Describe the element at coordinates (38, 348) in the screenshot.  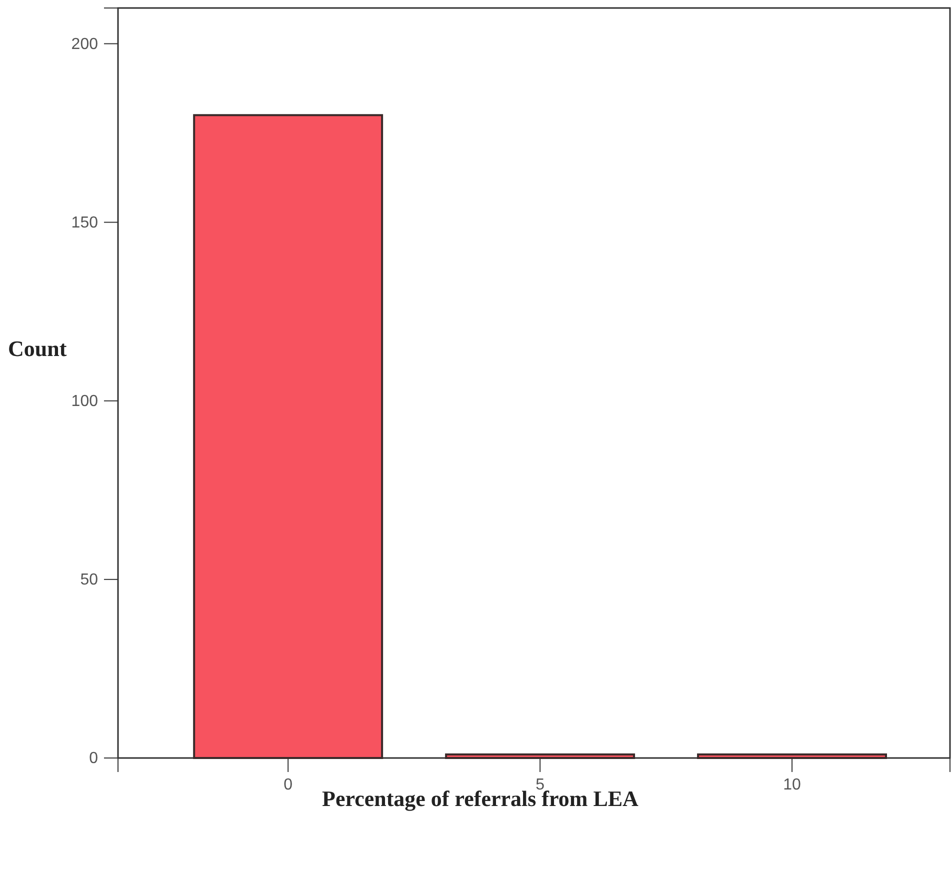
I see `y-axis-title: Count` at that location.